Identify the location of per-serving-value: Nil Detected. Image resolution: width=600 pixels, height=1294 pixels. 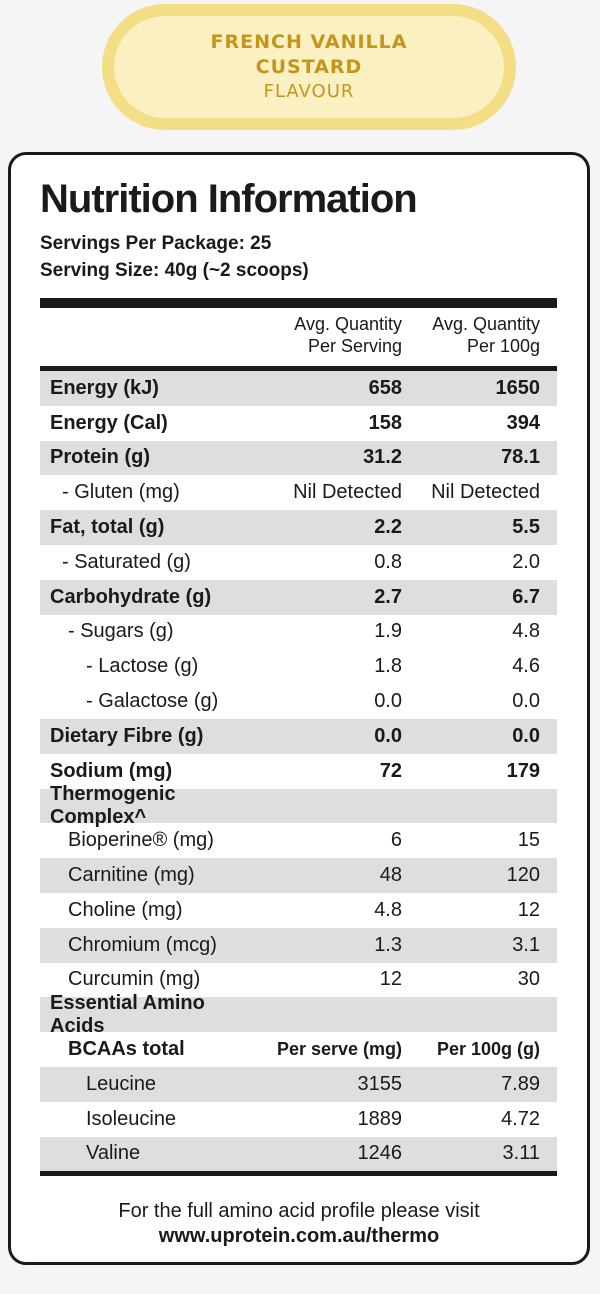
(347, 492).